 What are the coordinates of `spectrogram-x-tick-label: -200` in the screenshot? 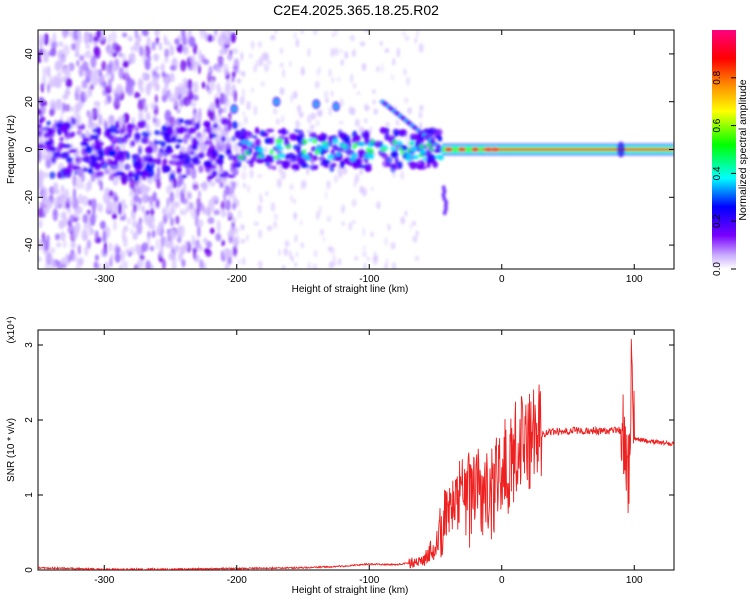 It's located at (237, 279).